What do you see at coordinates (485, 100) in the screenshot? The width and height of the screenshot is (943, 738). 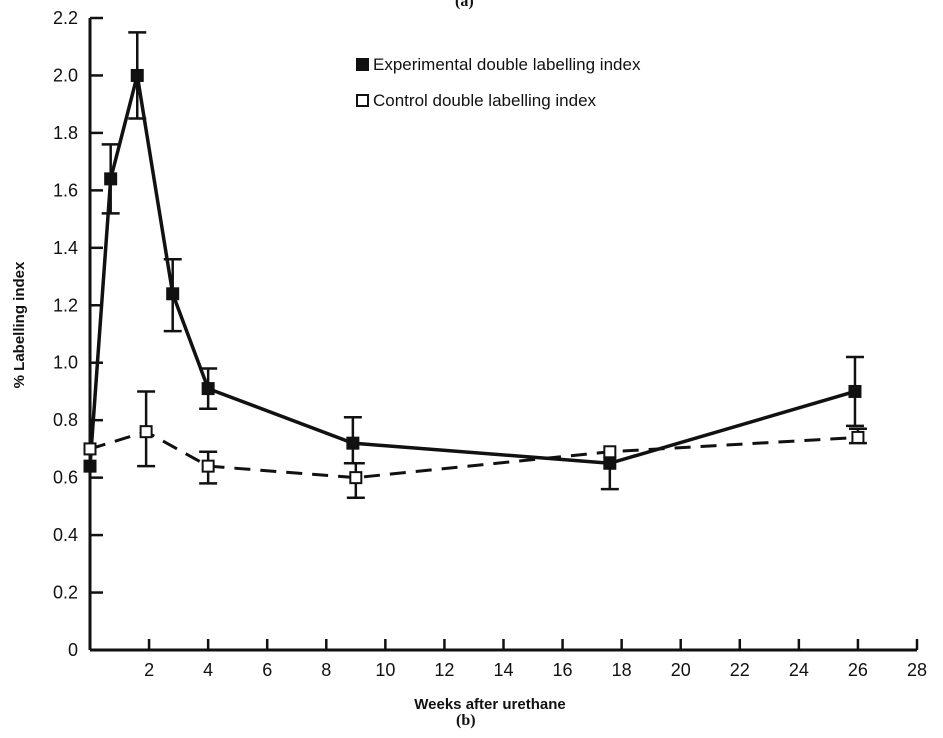 I see `legend-label: Control double labelling index` at bounding box center [485, 100].